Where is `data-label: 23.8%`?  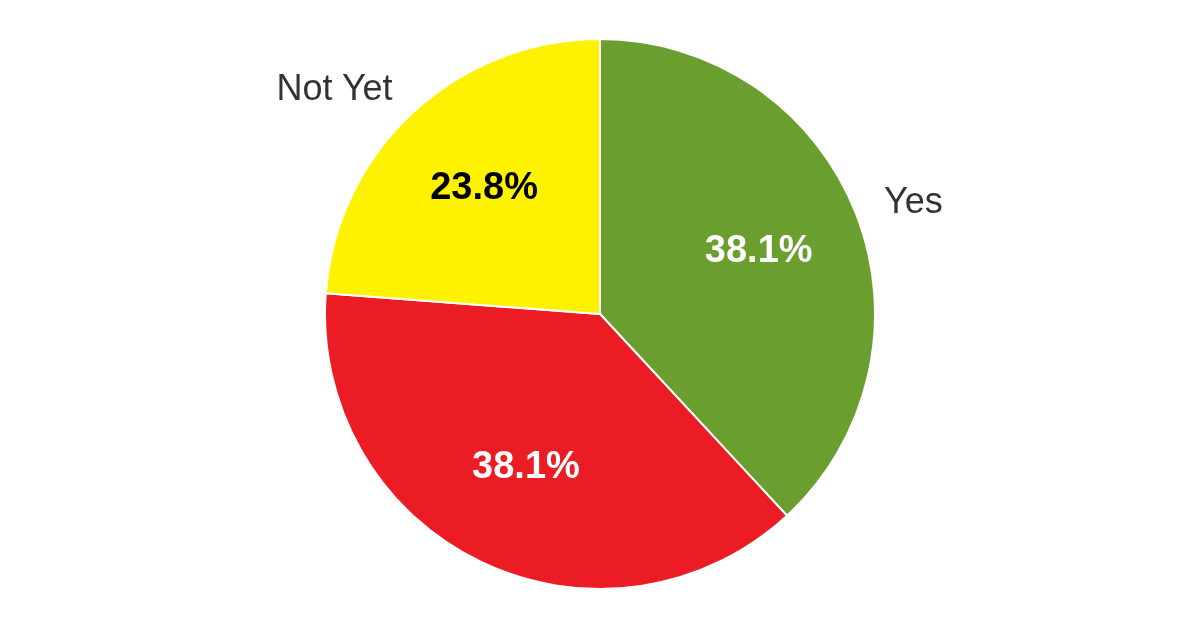 data-label: 23.8% is located at coordinates (484, 186).